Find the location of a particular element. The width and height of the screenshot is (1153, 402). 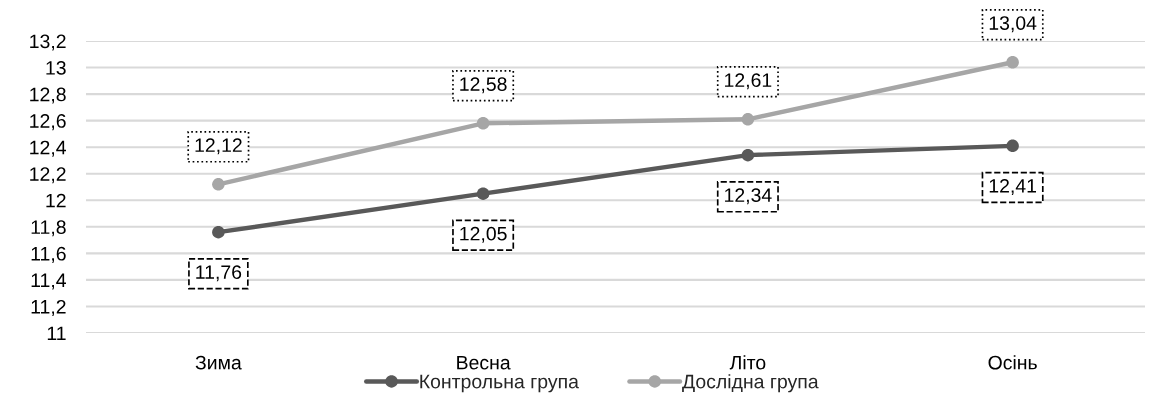

data-label: 12,58 is located at coordinates (483, 85).